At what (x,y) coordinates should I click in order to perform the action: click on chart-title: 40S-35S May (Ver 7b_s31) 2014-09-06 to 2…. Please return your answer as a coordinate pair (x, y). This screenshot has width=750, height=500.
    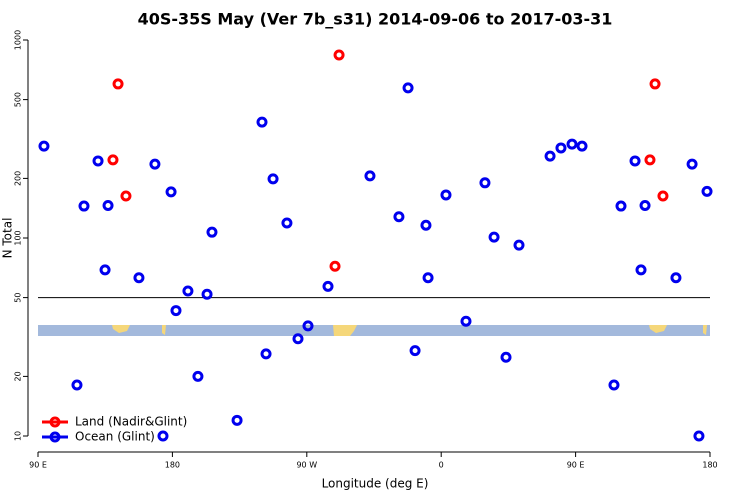
    Looking at the image, I should click on (375, 19).